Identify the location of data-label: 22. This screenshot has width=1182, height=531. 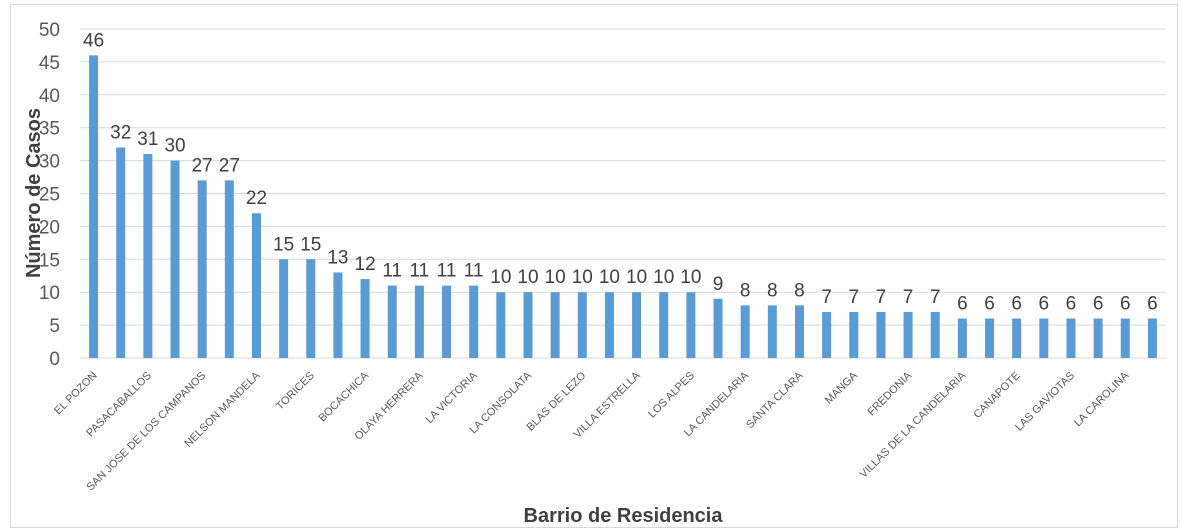
(256, 198).